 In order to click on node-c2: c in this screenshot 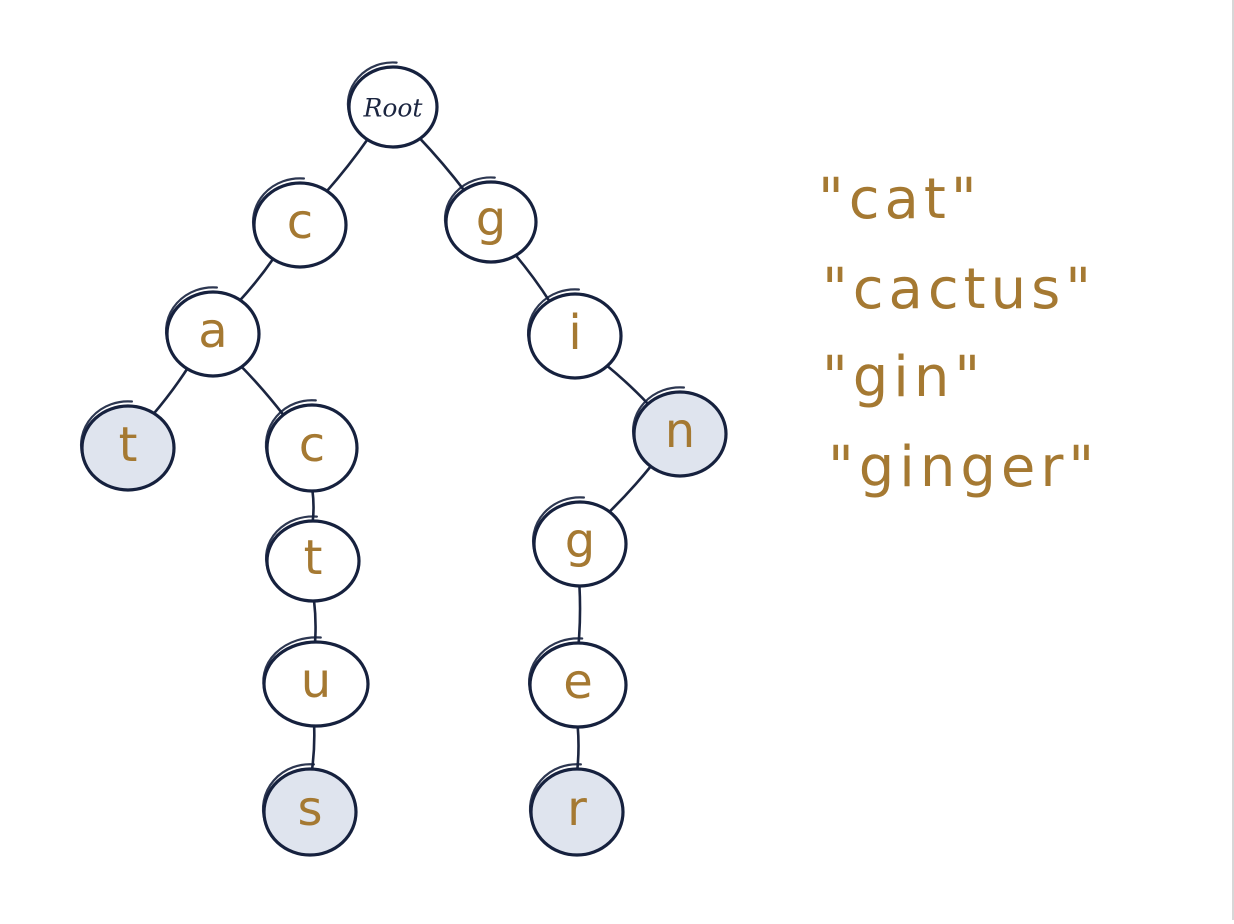, I will do `click(311, 446)`.